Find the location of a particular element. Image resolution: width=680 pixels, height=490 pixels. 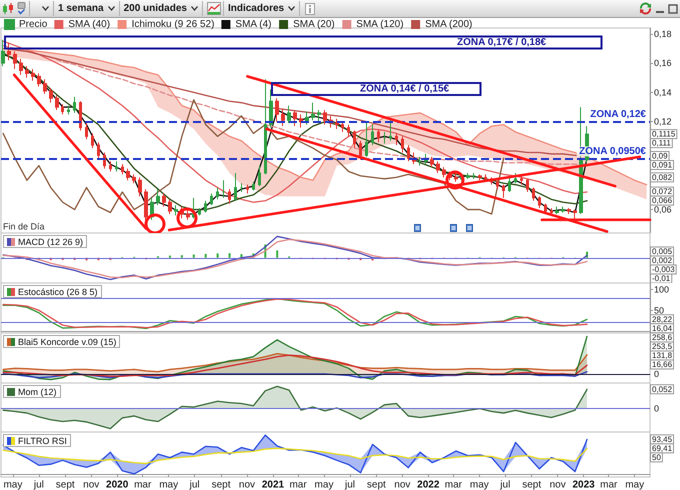

chart-title: Estocástico (26 8 5) is located at coordinates (58, 291).